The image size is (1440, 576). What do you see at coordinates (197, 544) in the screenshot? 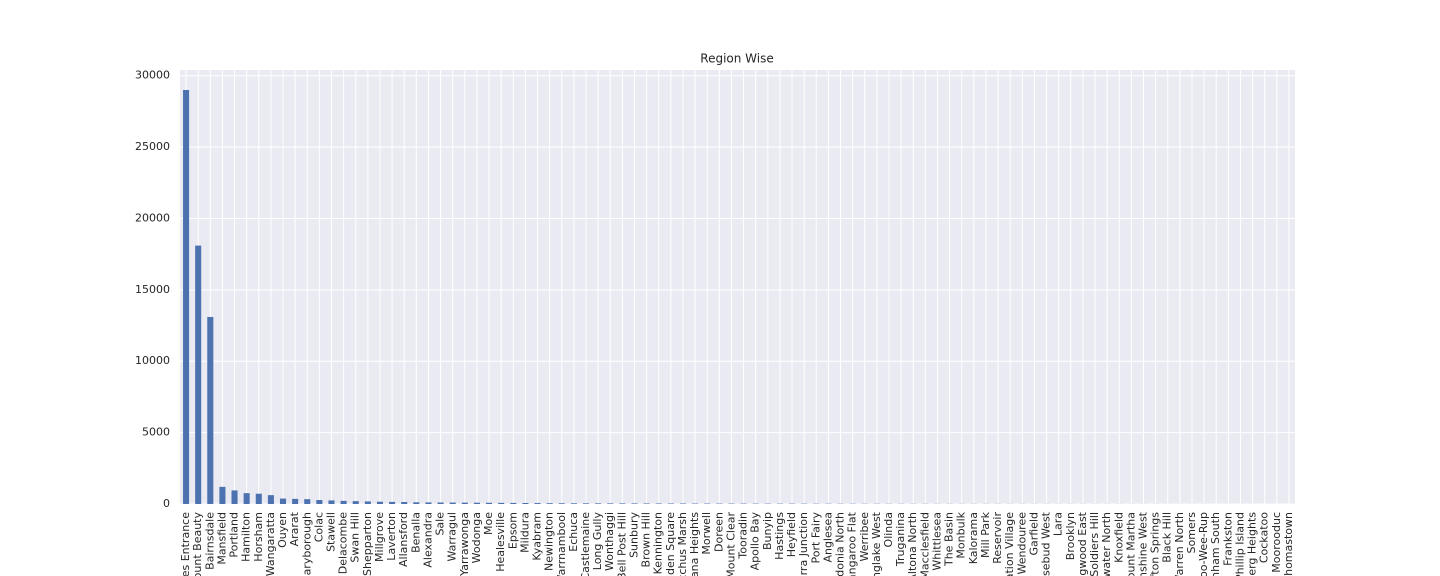
I see `x-tick-label: Mount Beauty` at bounding box center [197, 544].